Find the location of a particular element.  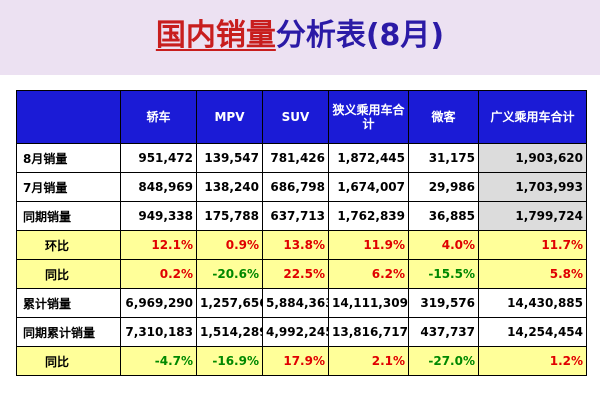

header-cell-sedan: 轿车 is located at coordinates (158, 117).